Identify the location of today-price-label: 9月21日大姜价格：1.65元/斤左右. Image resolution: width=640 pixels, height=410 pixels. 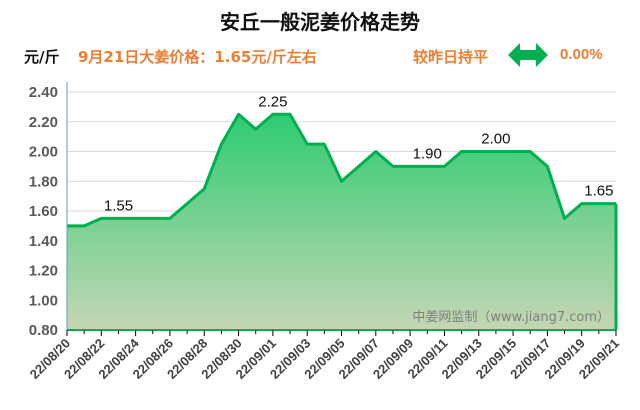
(197, 57).